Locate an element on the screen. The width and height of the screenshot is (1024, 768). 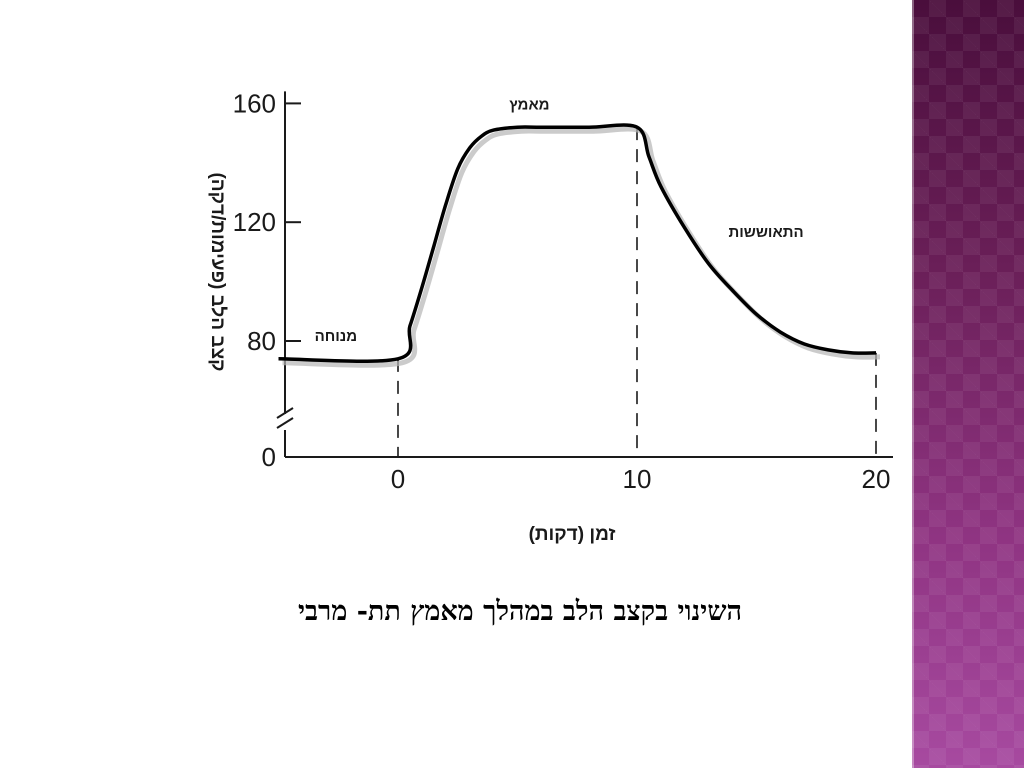
y-tick-label: 120 is located at coordinates (254, 222).